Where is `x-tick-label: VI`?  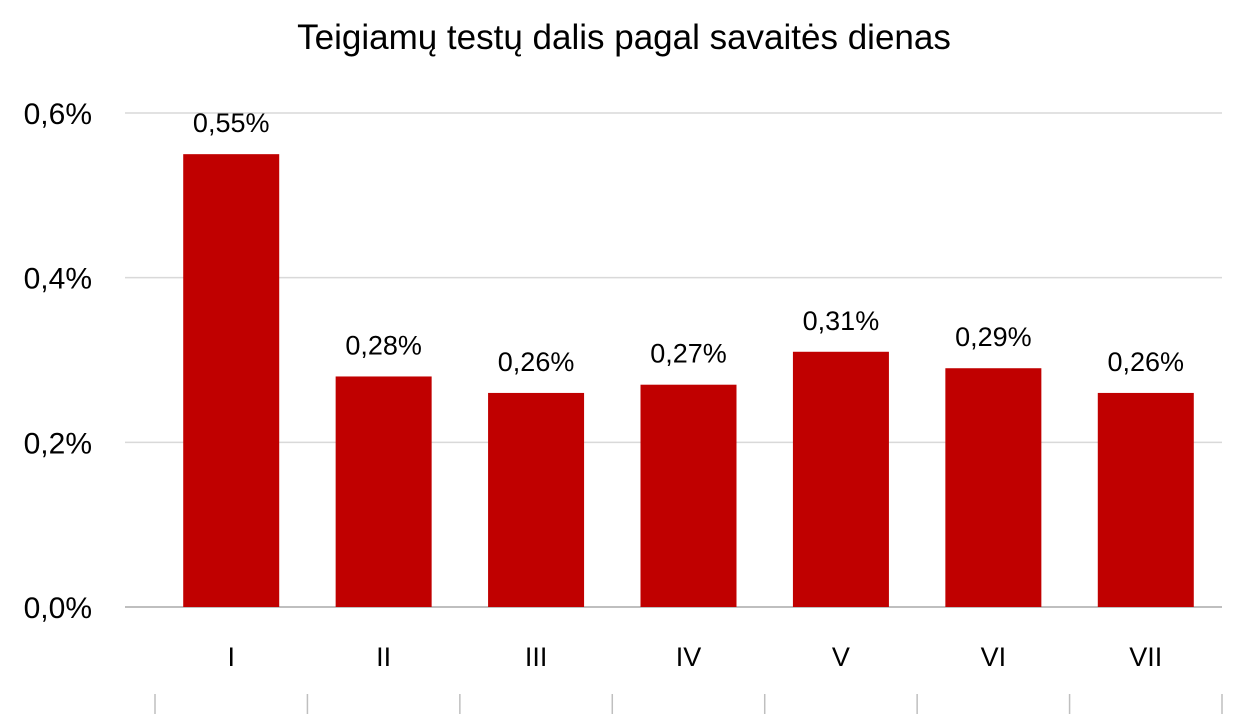 x-tick-label: VI is located at coordinates (994, 657).